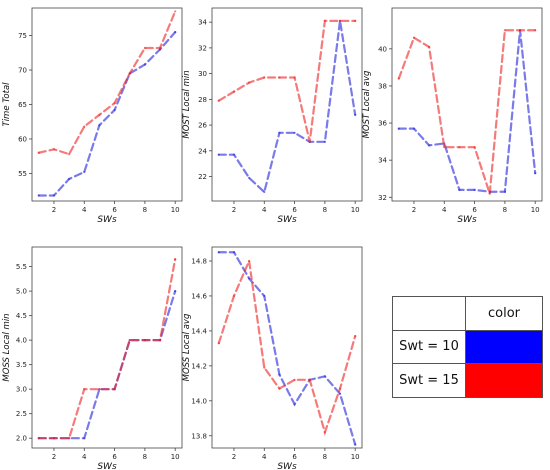  I want to click on y-tick-label: 14.2, so click(199, 366).